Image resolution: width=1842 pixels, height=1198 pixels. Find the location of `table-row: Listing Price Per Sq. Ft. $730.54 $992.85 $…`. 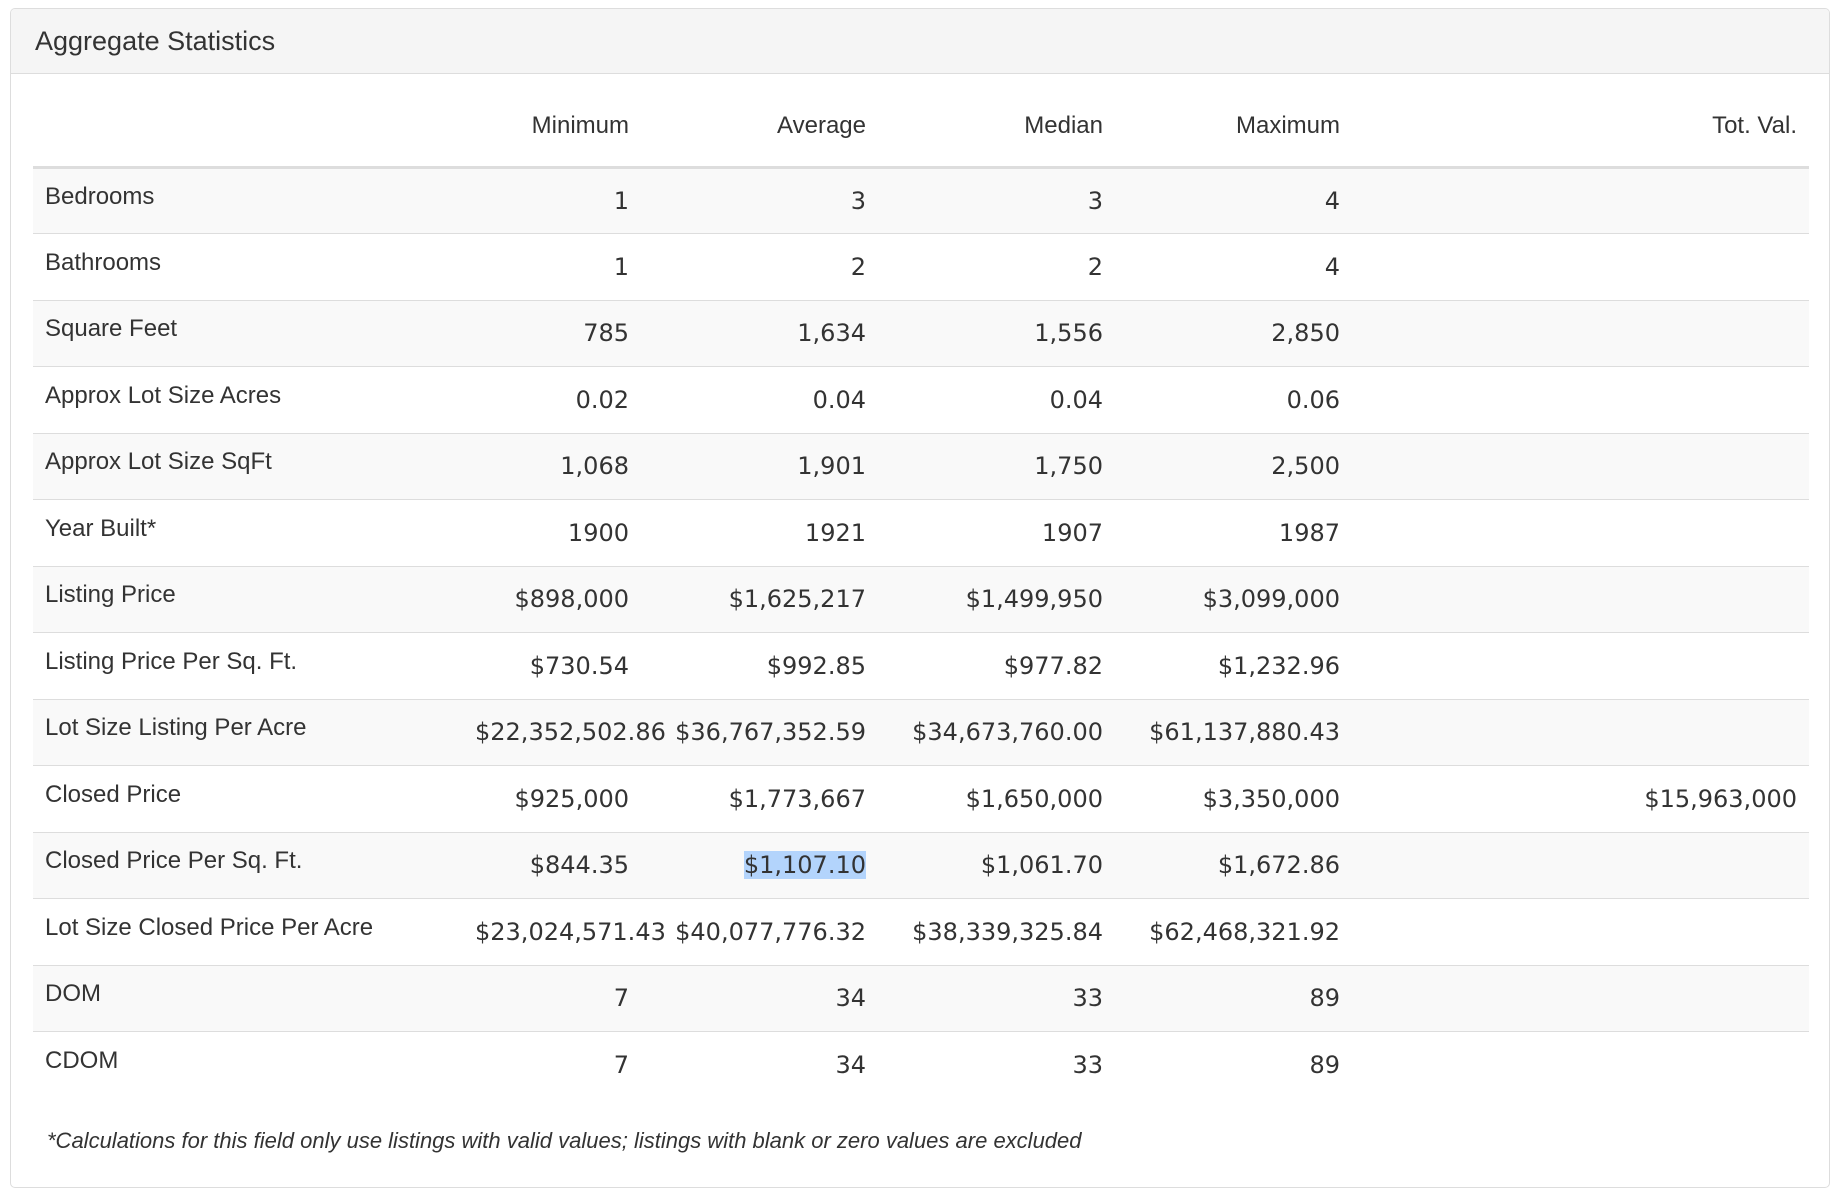

table-row: Listing Price Per Sq. Ft. $730.54 $992.85 $… is located at coordinates (921, 665).